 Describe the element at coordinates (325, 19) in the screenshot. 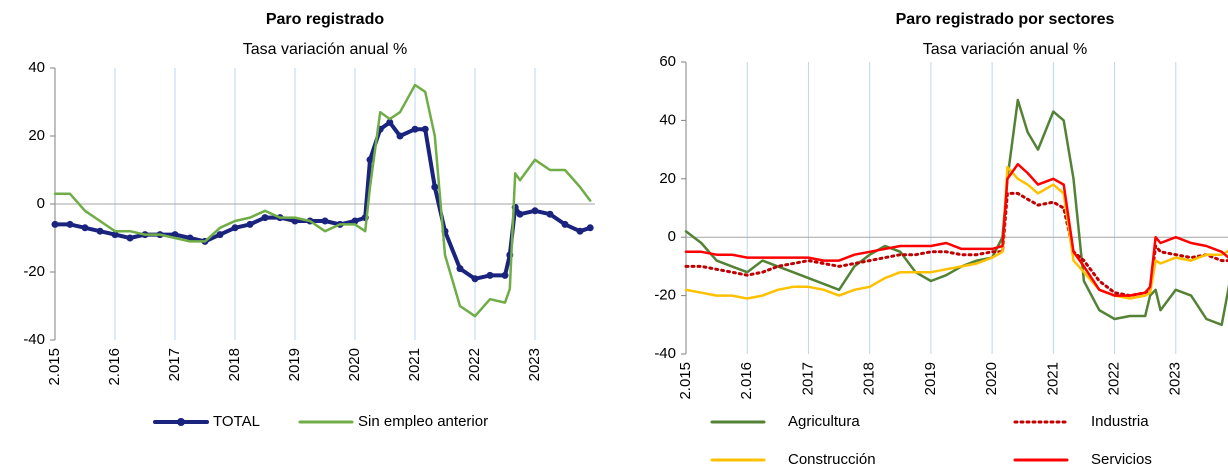

I see `chart-title: Paro registrado` at that location.